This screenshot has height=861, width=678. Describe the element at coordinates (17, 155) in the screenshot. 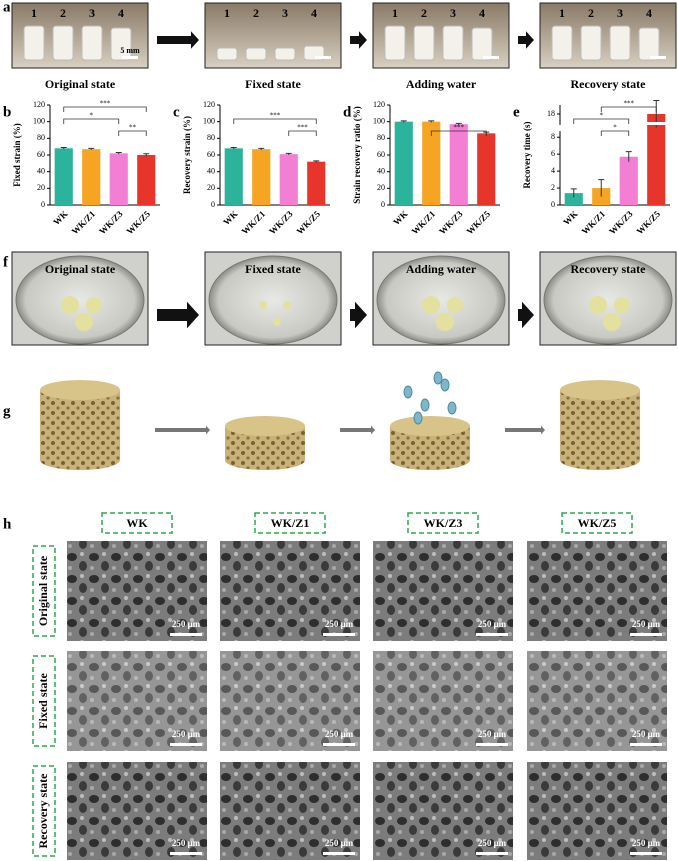

I see `y-axis-label: Fixed strain (%)` at that location.